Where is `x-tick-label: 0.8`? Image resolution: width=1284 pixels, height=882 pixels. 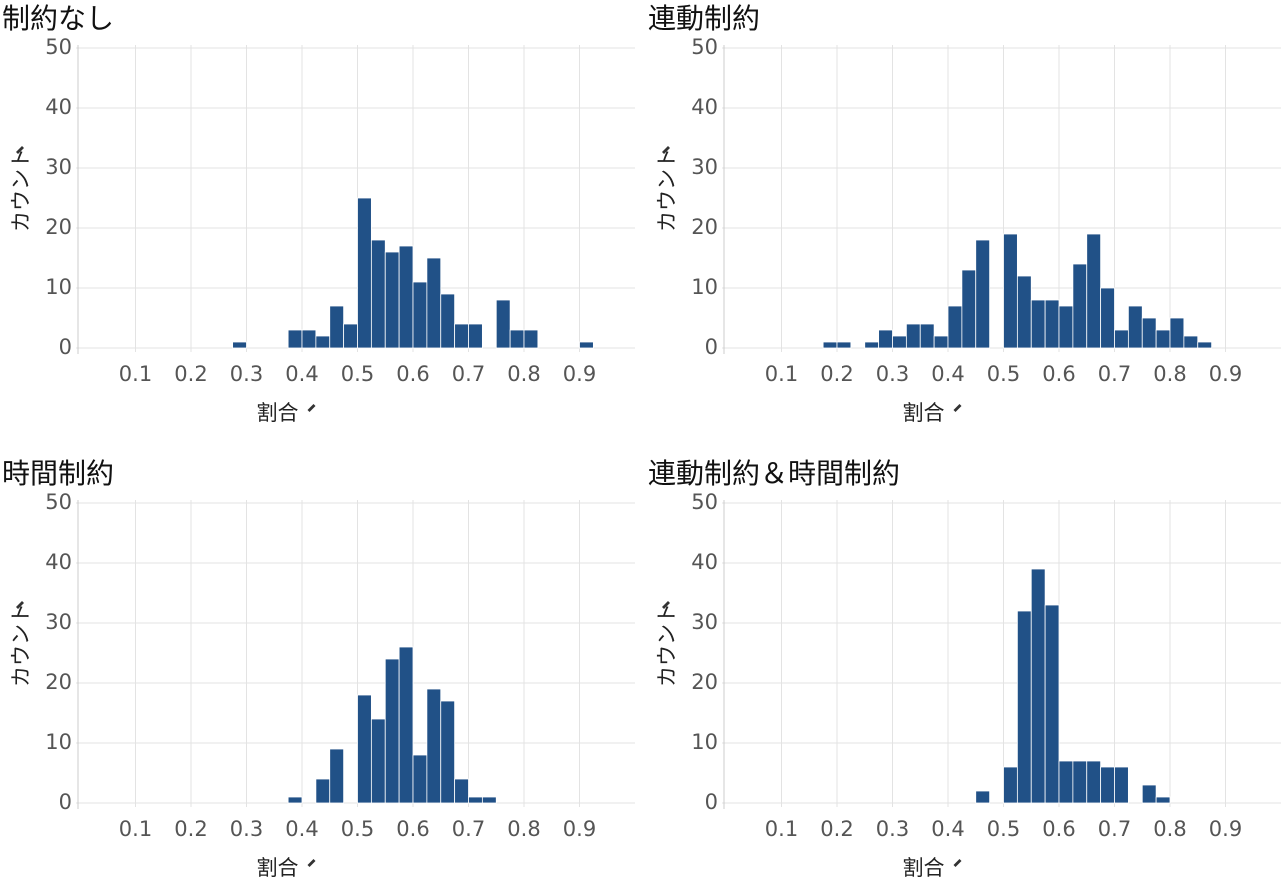
x-tick-label: 0.8 is located at coordinates (523, 374).